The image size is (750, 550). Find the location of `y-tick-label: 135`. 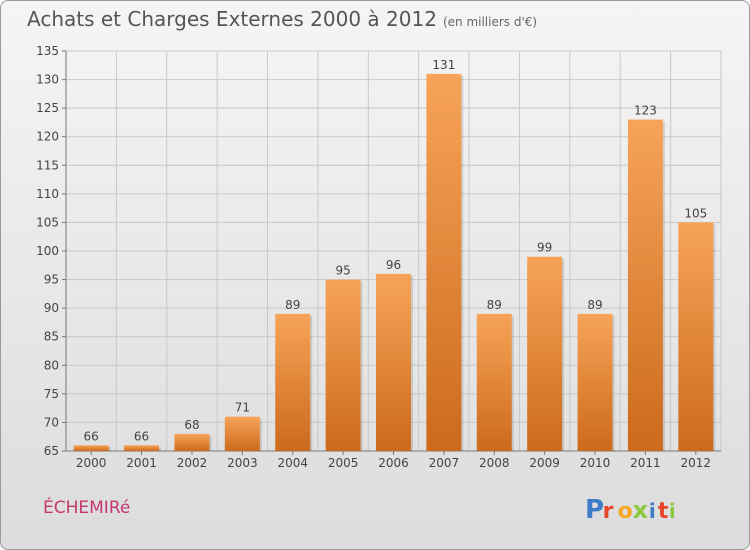

y-tick-label: 135 is located at coordinates (47, 51).